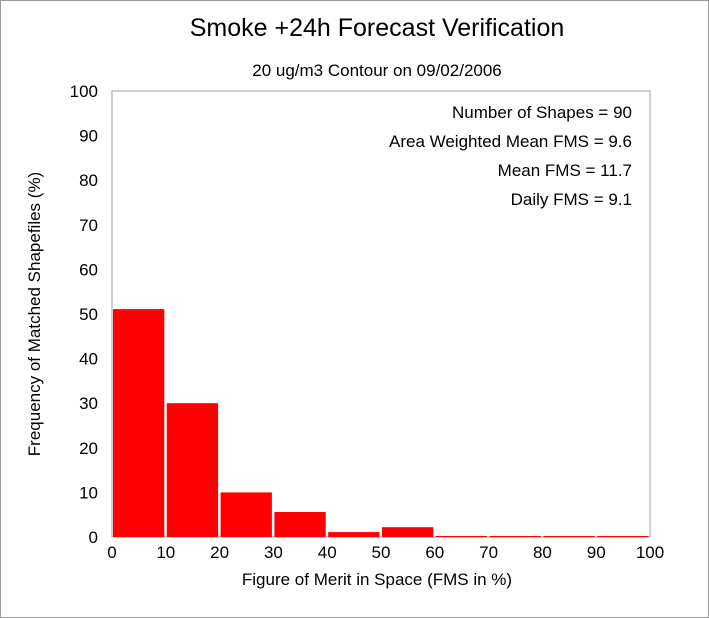 This screenshot has height=618, width=709. Describe the element at coordinates (488, 552) in the screenshot. I see `x-tick-label: 70` at that location.